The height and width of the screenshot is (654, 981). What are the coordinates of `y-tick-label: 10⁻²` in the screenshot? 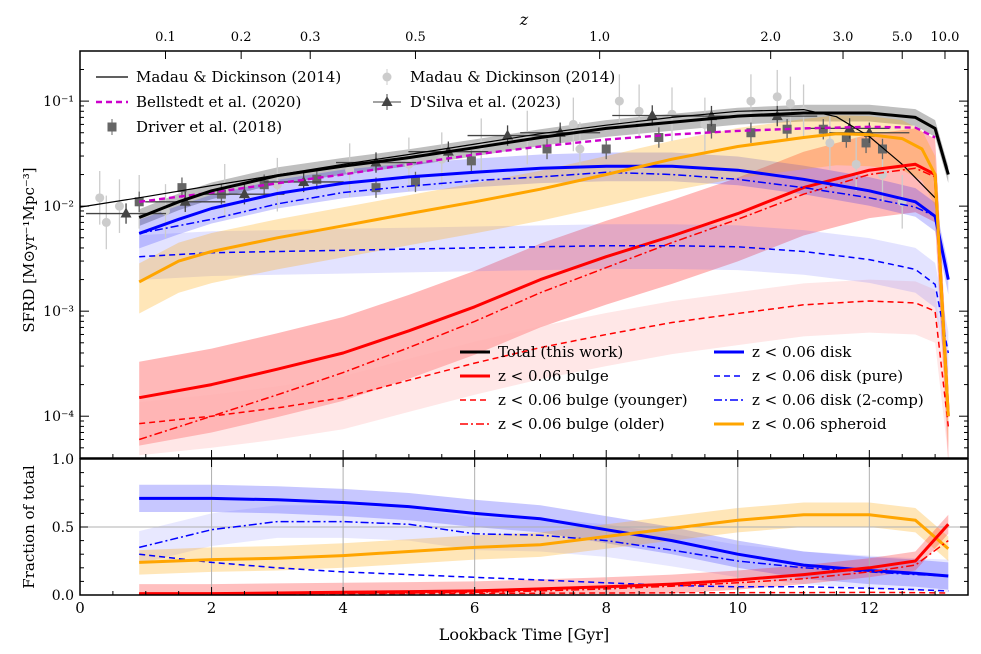 It's located at (58, 207).